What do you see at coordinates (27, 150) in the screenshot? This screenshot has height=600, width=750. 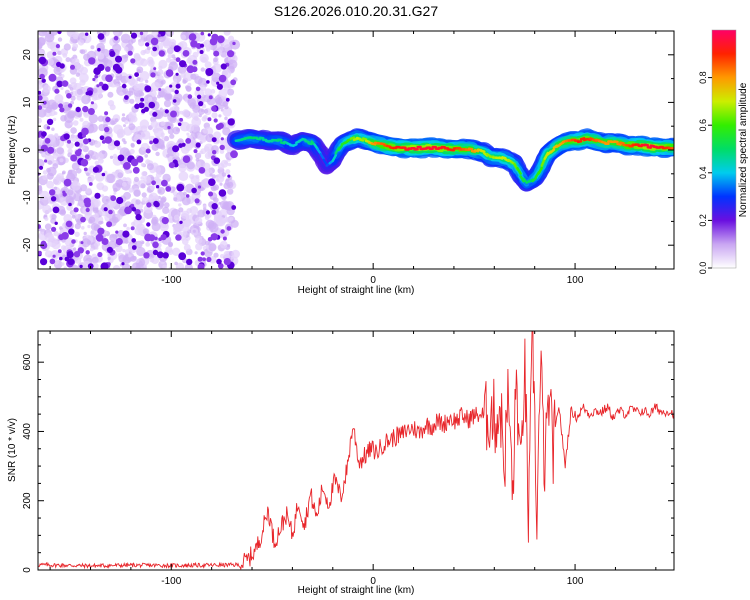 I see `y-tick-label: 0` at bounding box center [27, 150].